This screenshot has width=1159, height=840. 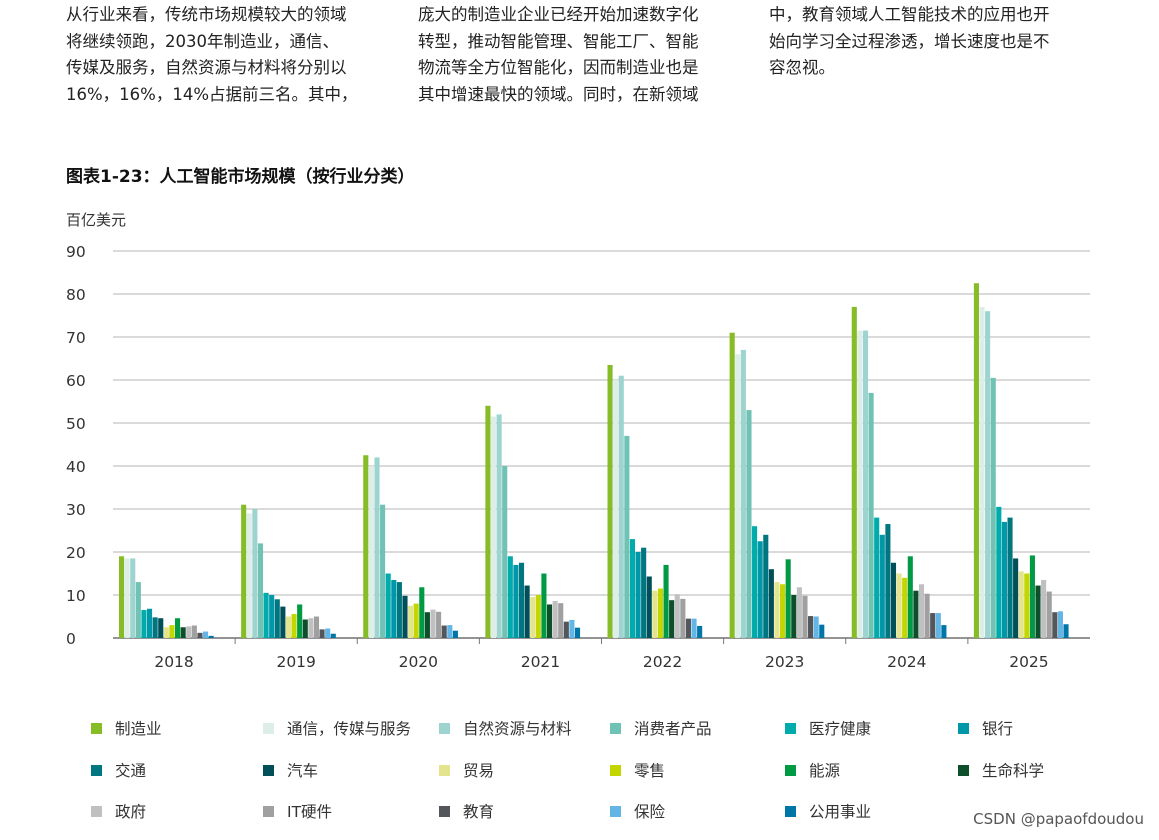 What do you see at coordinates (540, 662) in the screenshot?
I see `x-tick-label: 2021` at bounding box center [540, 662].